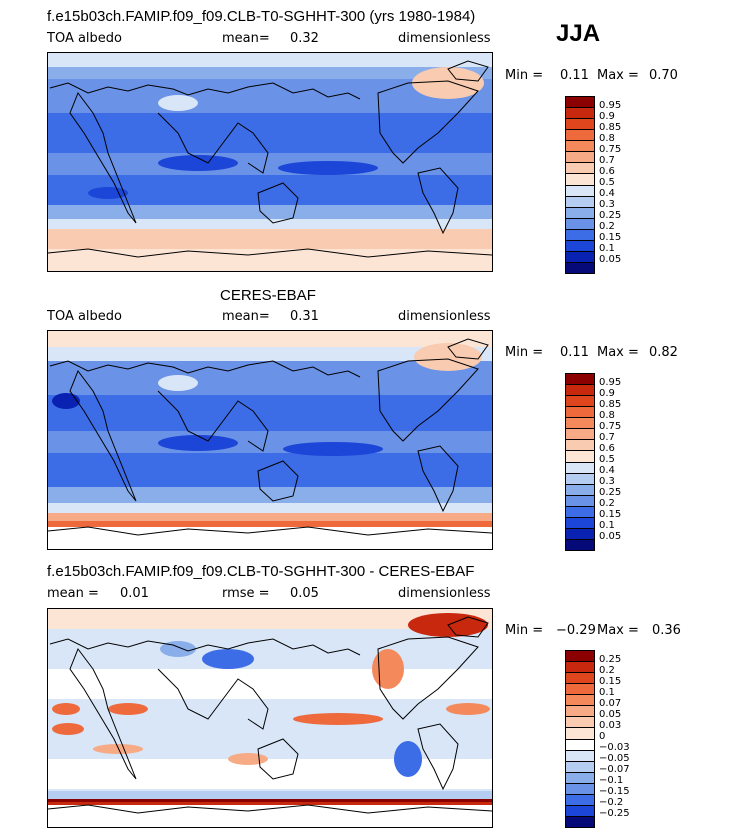  I want to click on panel3-colorbar-tick-label: 0.07, so click(610, 703).